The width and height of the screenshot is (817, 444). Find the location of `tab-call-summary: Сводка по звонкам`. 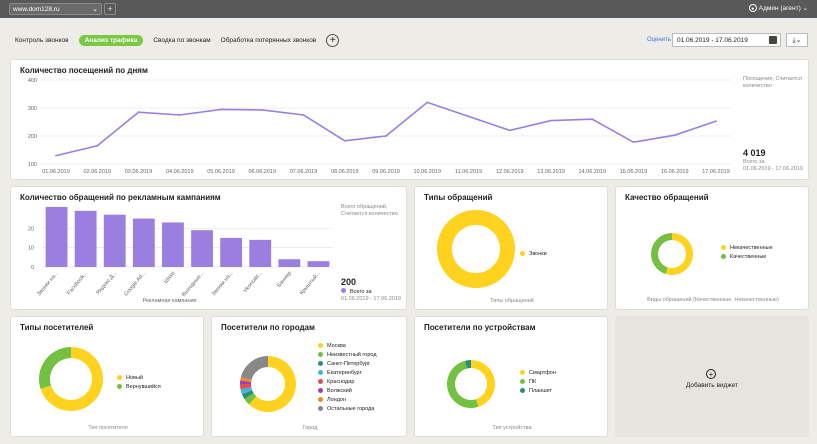

tab-call-summary: Сводка по звонкам is located at coordinates (182, 40).